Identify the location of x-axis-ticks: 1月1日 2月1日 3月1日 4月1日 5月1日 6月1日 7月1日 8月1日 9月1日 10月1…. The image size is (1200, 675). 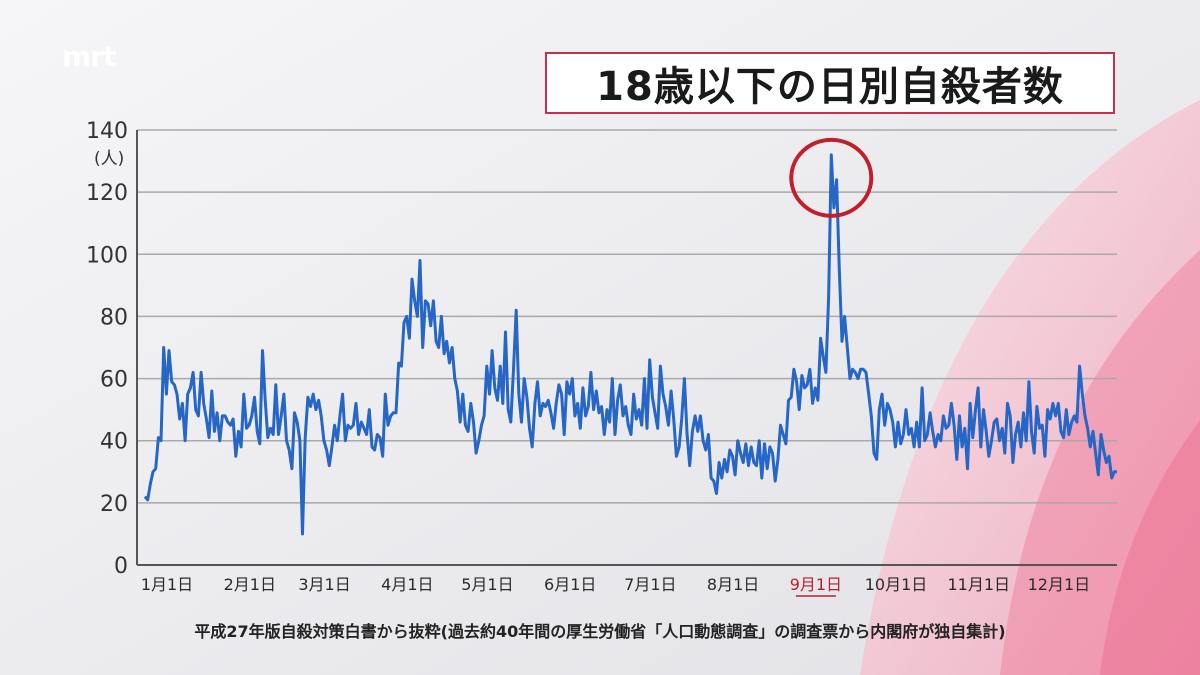
(616, 586).